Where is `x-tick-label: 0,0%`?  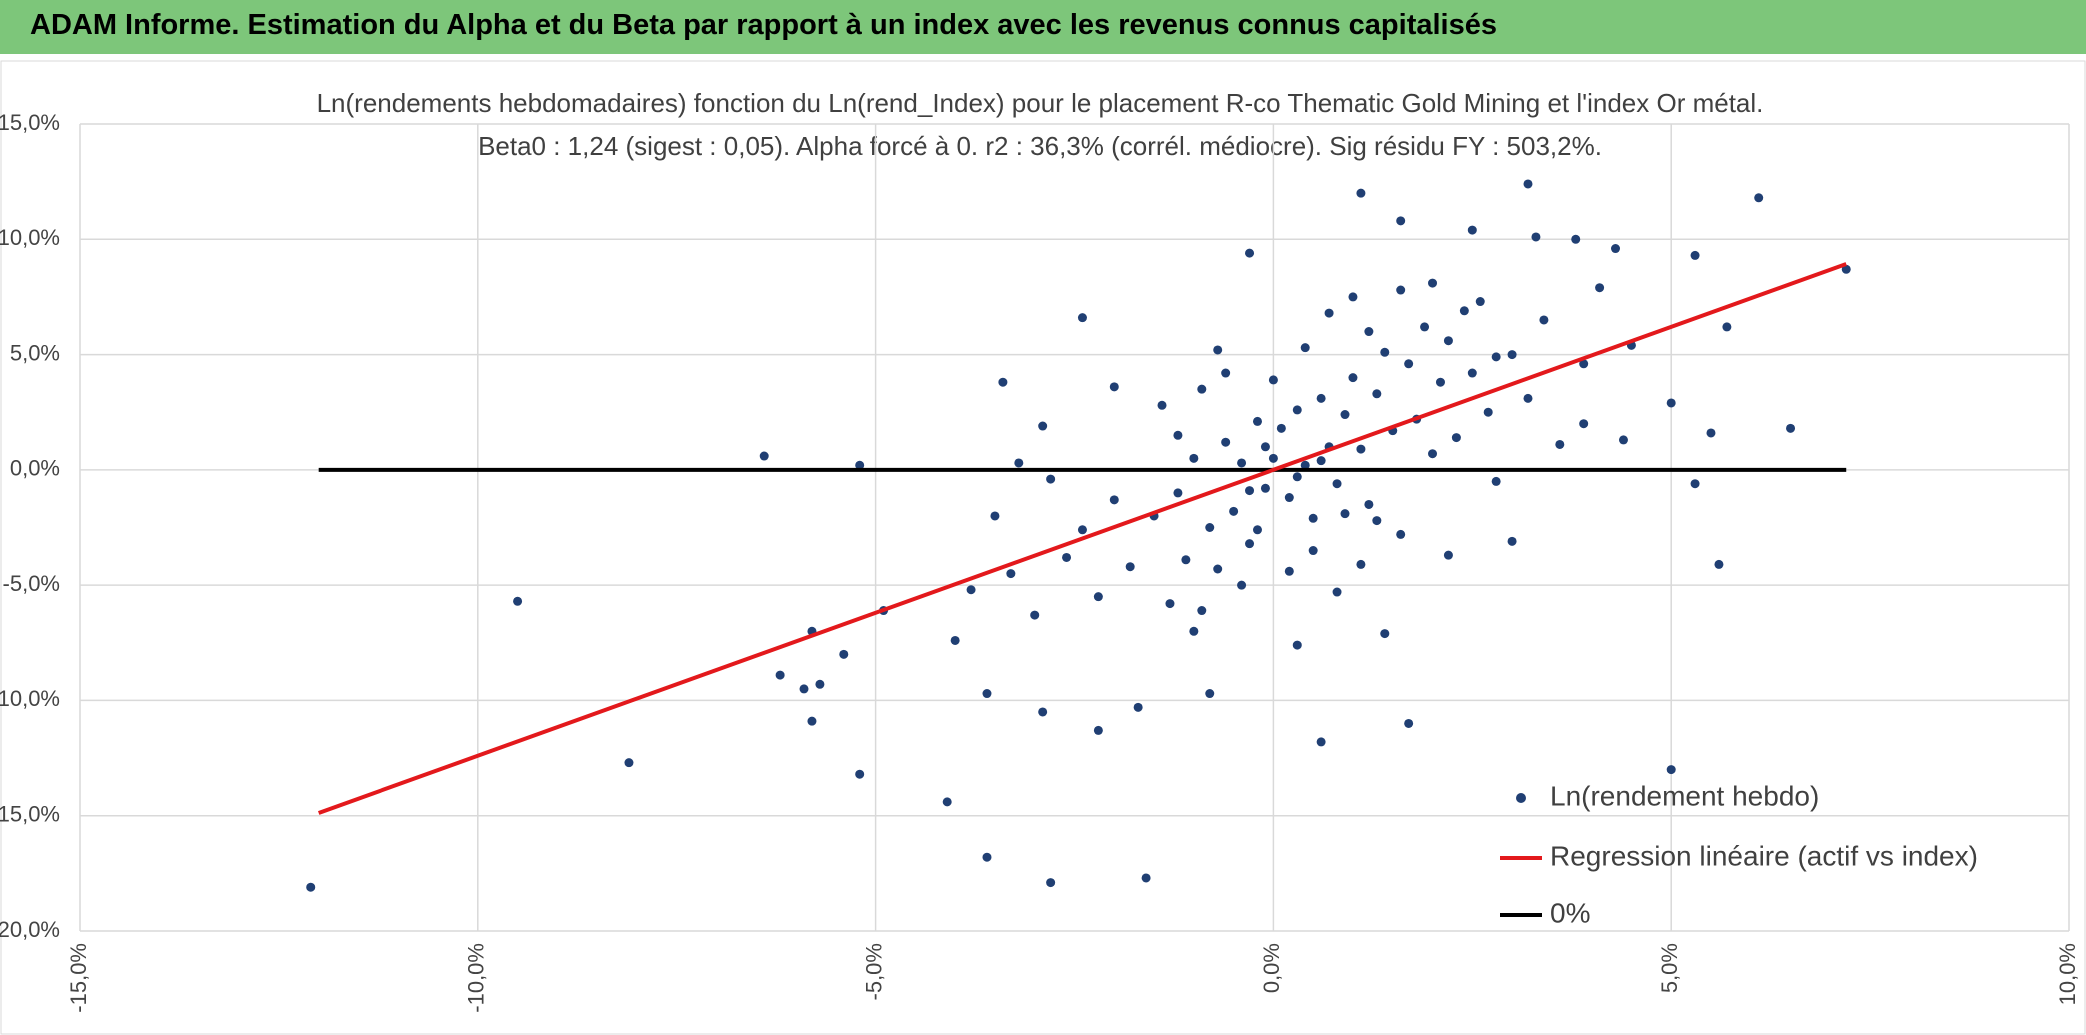 x-tick-label: 0,0% is located at coordinates (1271, 968).